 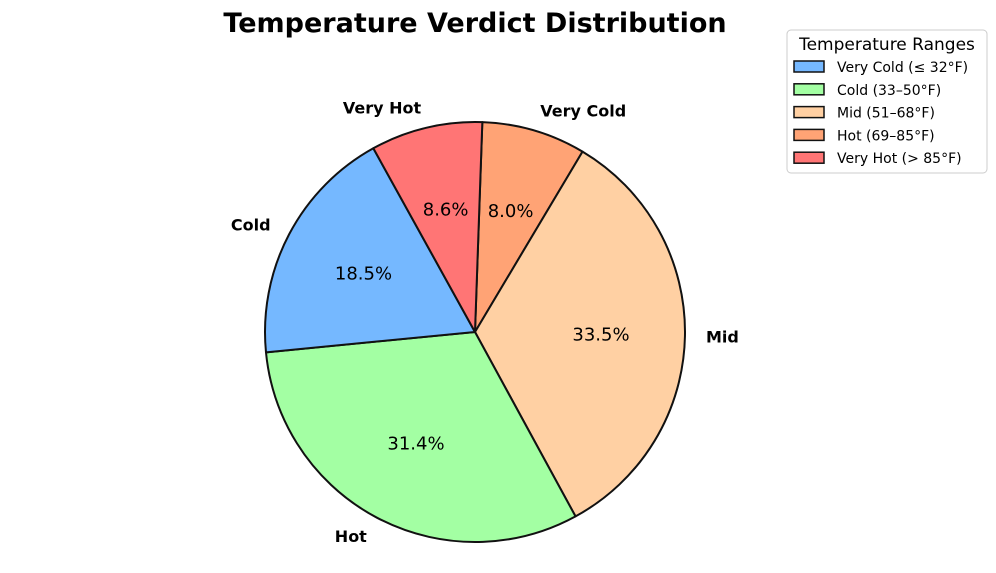 I want to click on slice-label-mid: Mid, so click(x=722, y=336).